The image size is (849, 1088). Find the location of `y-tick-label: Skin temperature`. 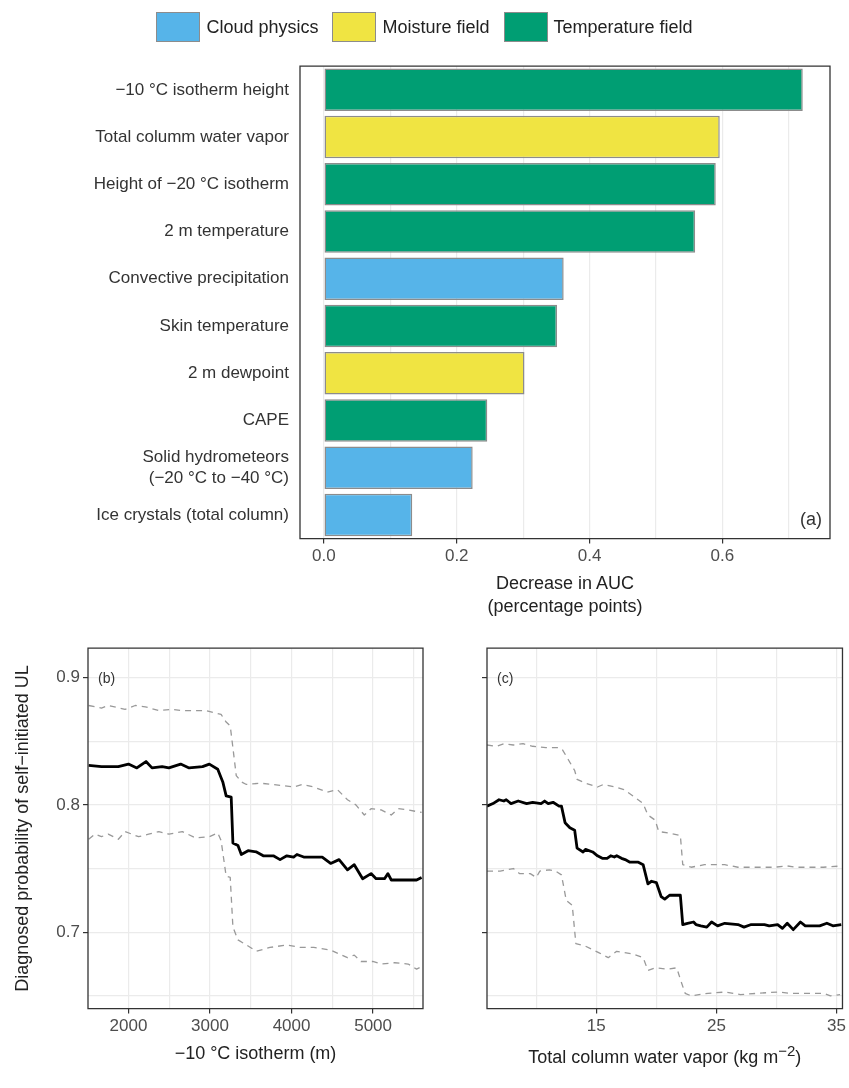

y-tick-label: Skin temperature is located at coordinates (224, 325).